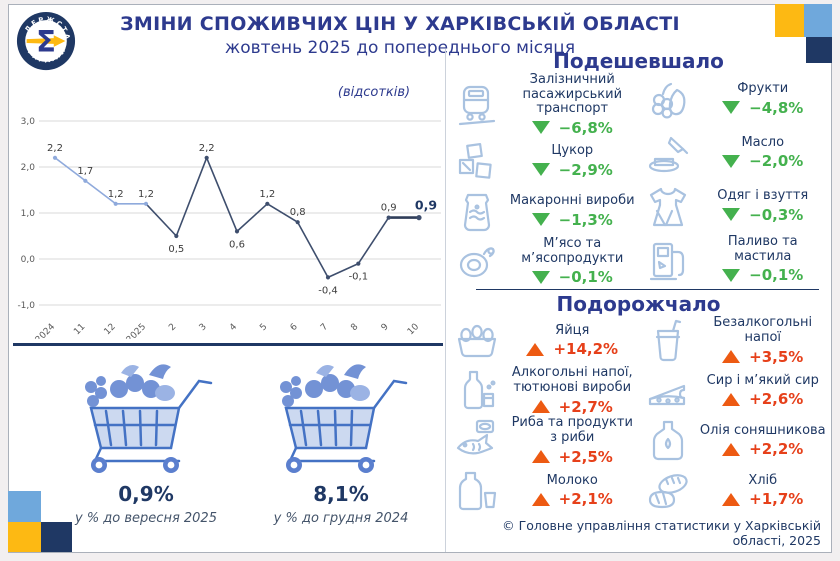  Describe the element at coordinates (172, 327) in the screenshot. I see `svg-text: 2` at that location.